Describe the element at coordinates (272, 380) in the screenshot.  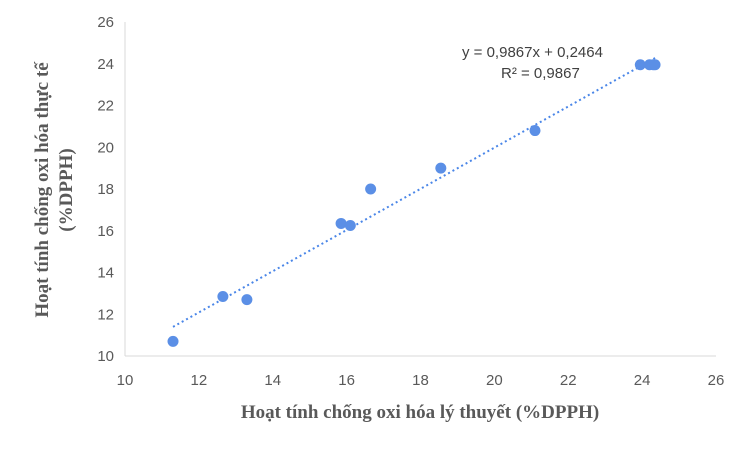
I see `x-tick-label: 14` at that location.